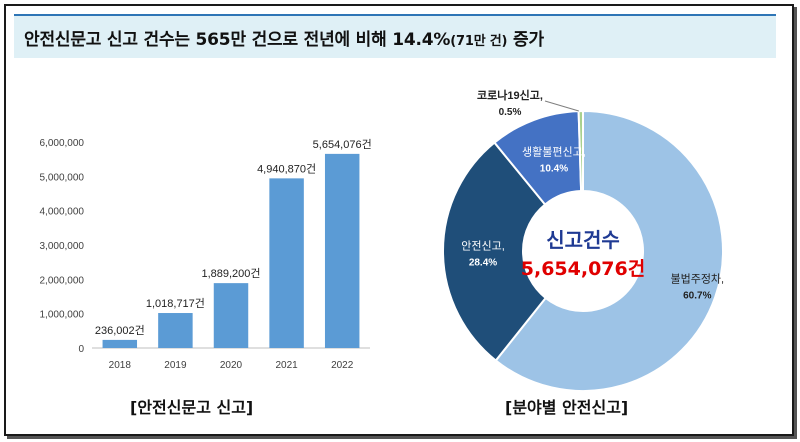 This screenshot has height=442, width=800. What do you see at coordinates (510, 95) in the screenshot?
I see `slice-label-name: 코로나19신고,` at bounding box center [510, 95].